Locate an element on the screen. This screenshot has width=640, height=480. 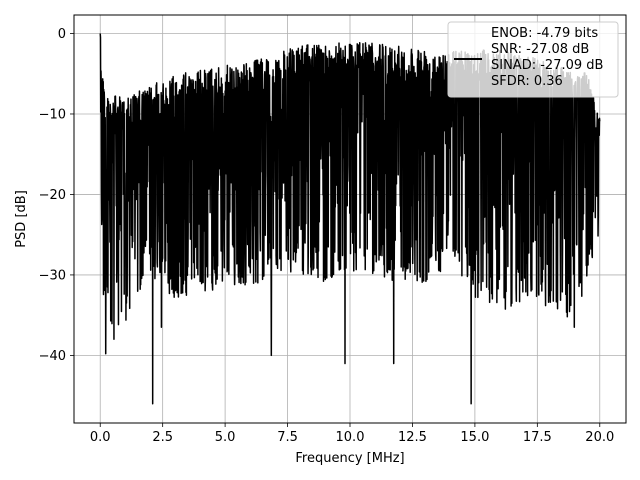
y-tick-label: −30 is located at coordinates (52, 275).